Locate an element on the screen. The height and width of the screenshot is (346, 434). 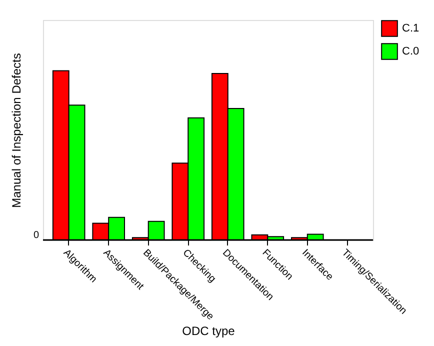
legend-label: C.0 is located at coordinates (411, 52).